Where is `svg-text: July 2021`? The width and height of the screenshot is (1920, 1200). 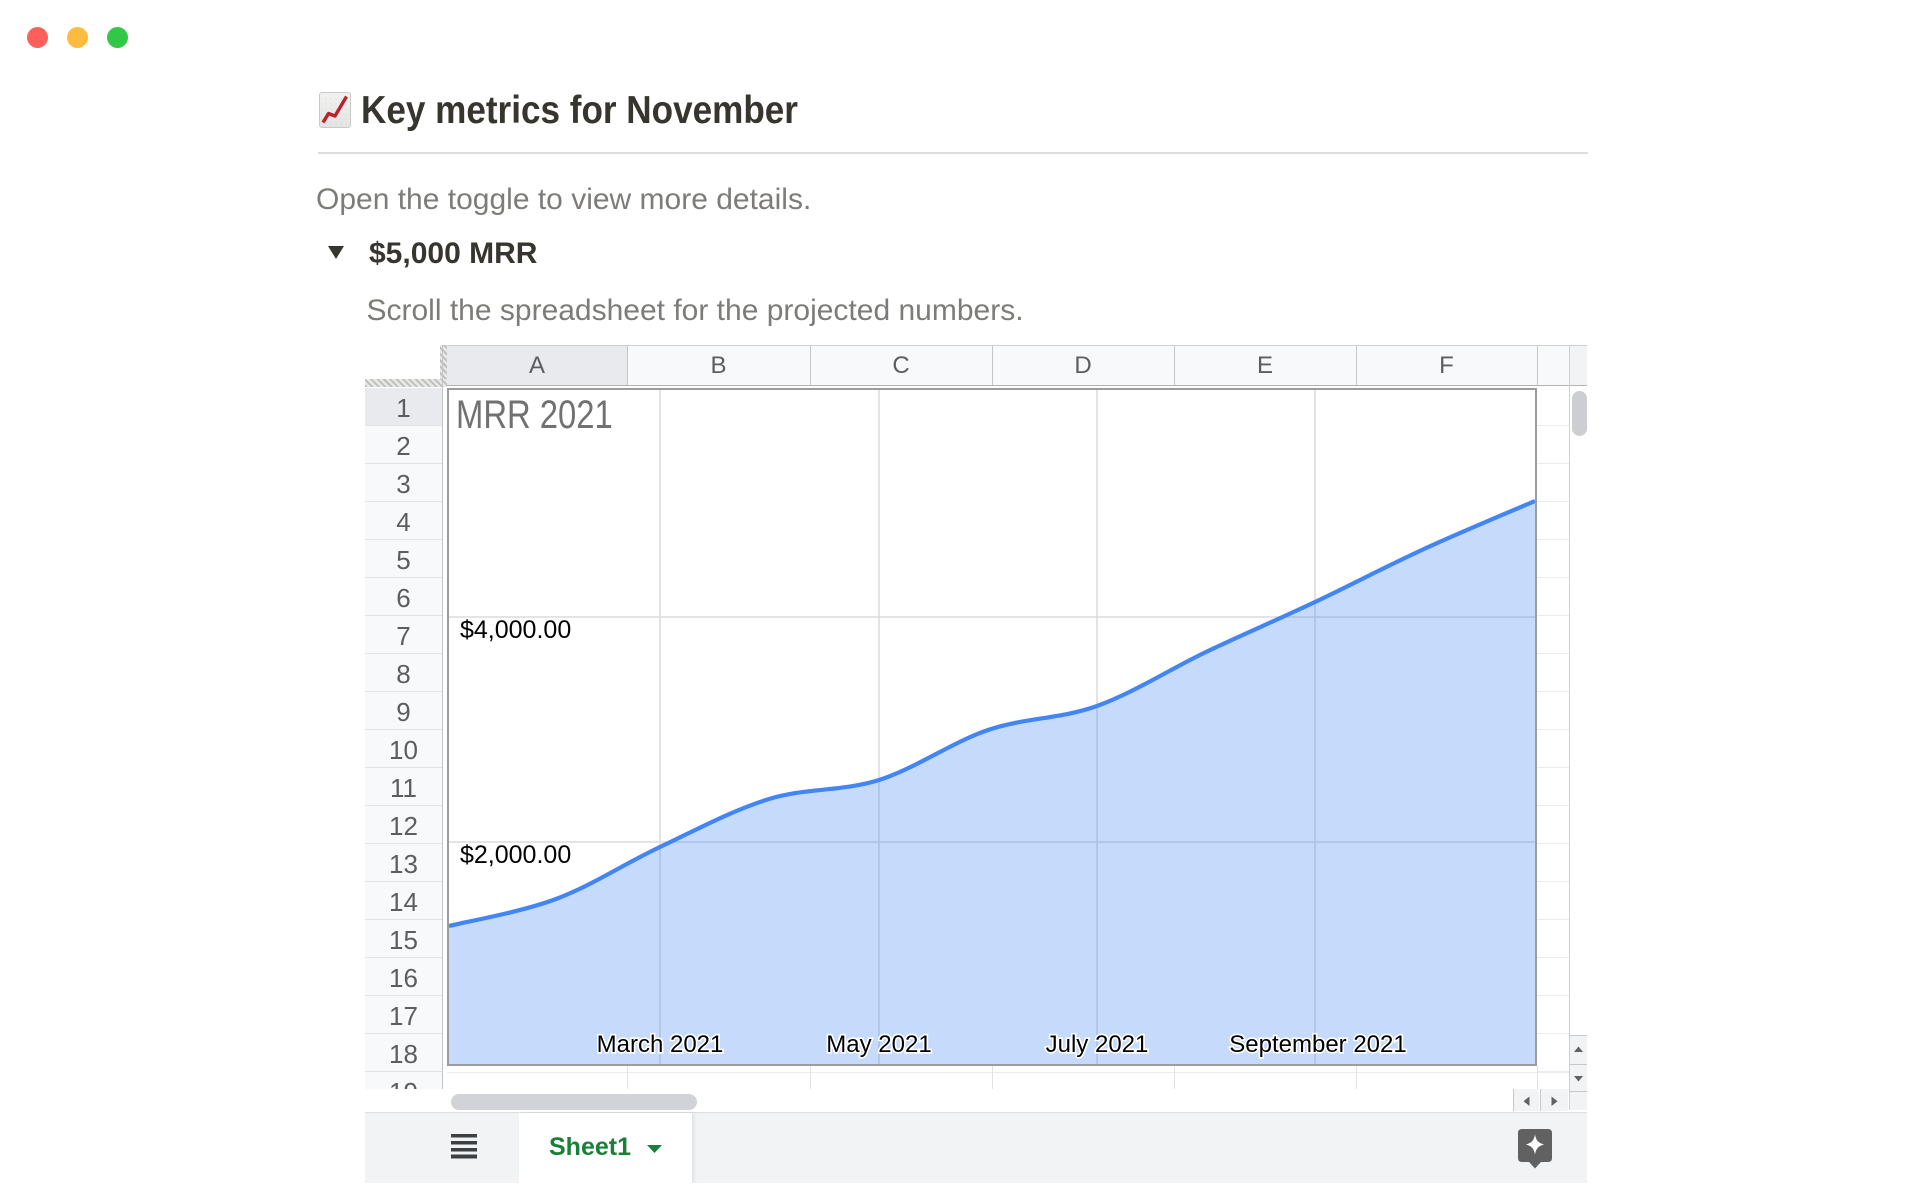
svg-text: July 2021 is located at coordinates (1097, 1044).